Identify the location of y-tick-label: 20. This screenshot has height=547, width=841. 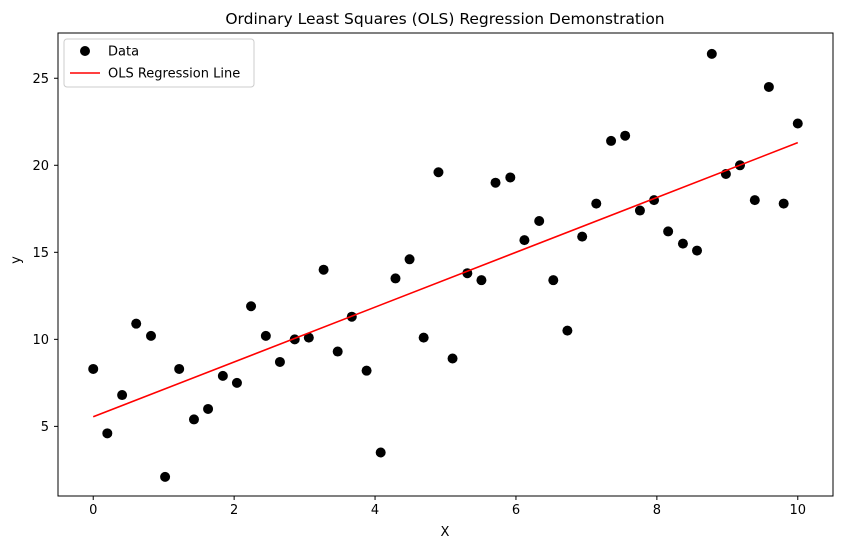
(40, 166).